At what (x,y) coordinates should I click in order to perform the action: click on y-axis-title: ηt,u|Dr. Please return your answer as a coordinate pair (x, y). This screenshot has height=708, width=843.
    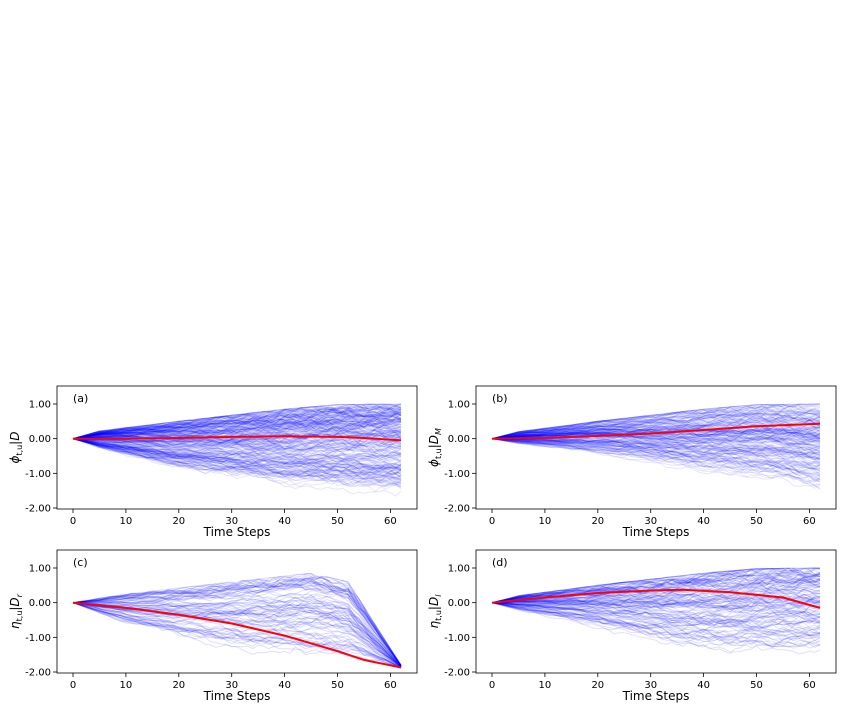
    Looking at the image, I should click on (16, 611).